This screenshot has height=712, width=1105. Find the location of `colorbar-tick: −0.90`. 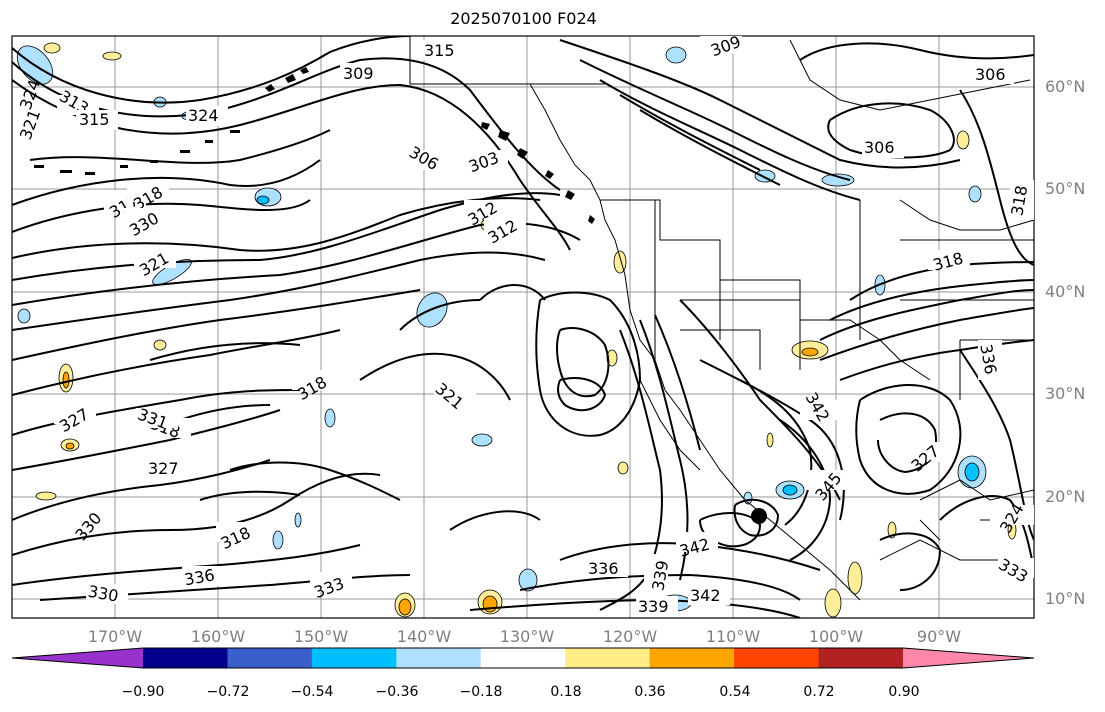

colorbar-tick: −0.90 is located at coordinates (143, 692).